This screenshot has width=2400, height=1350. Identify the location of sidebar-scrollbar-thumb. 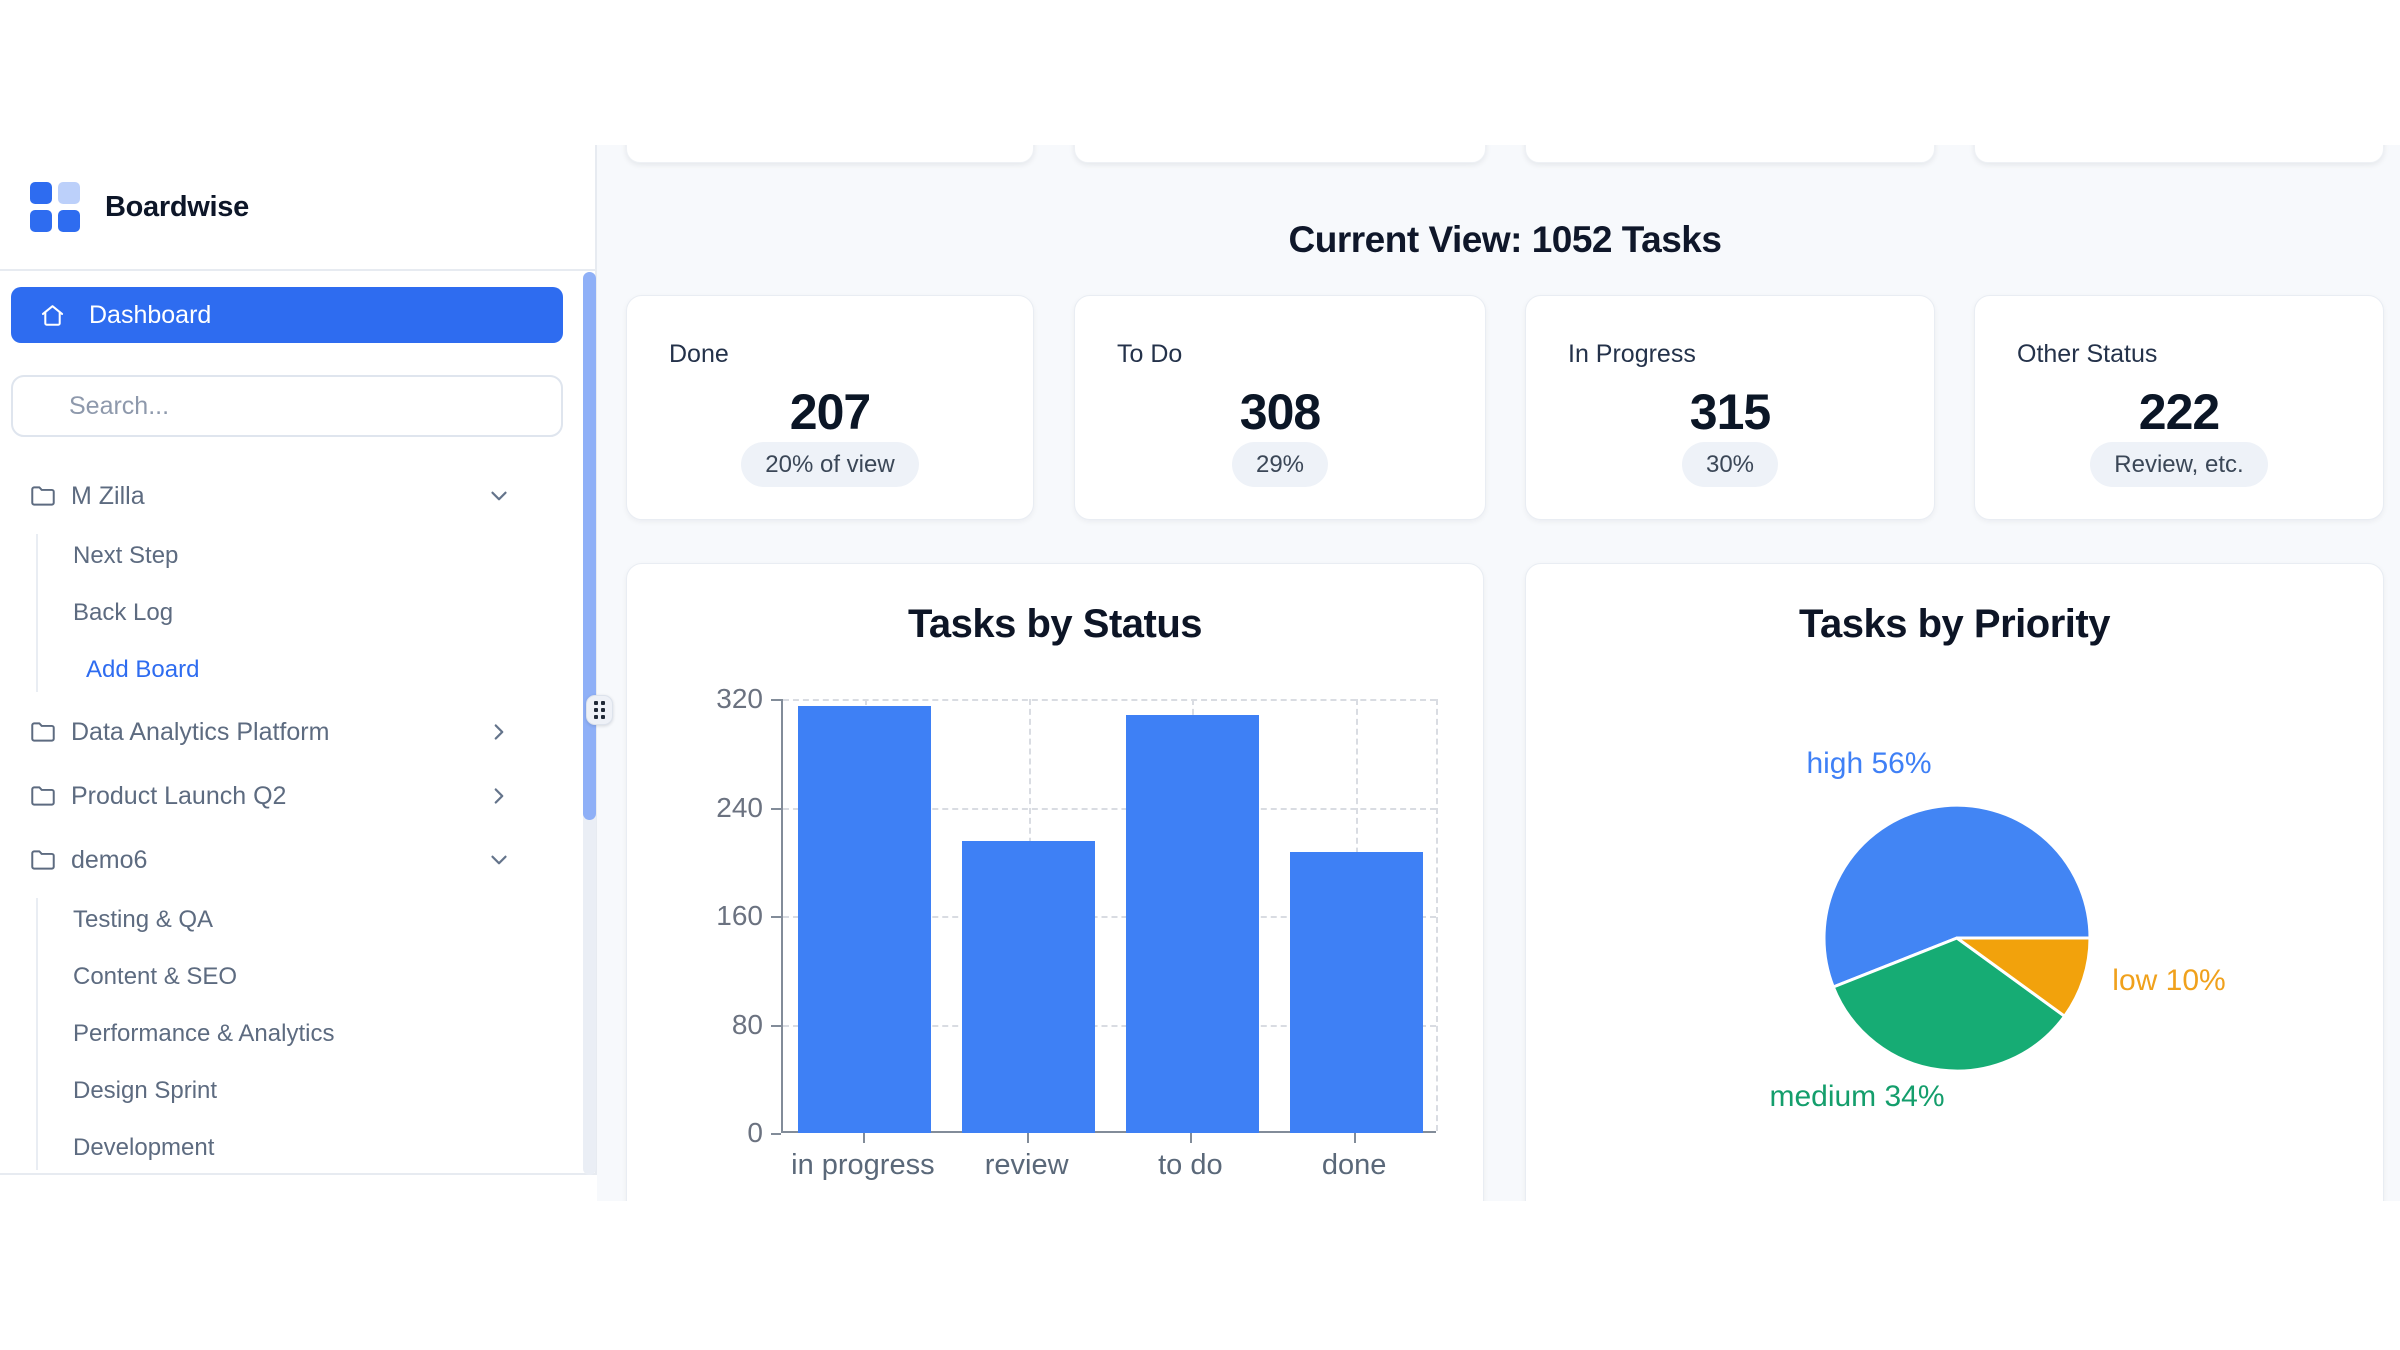
(589, 546).